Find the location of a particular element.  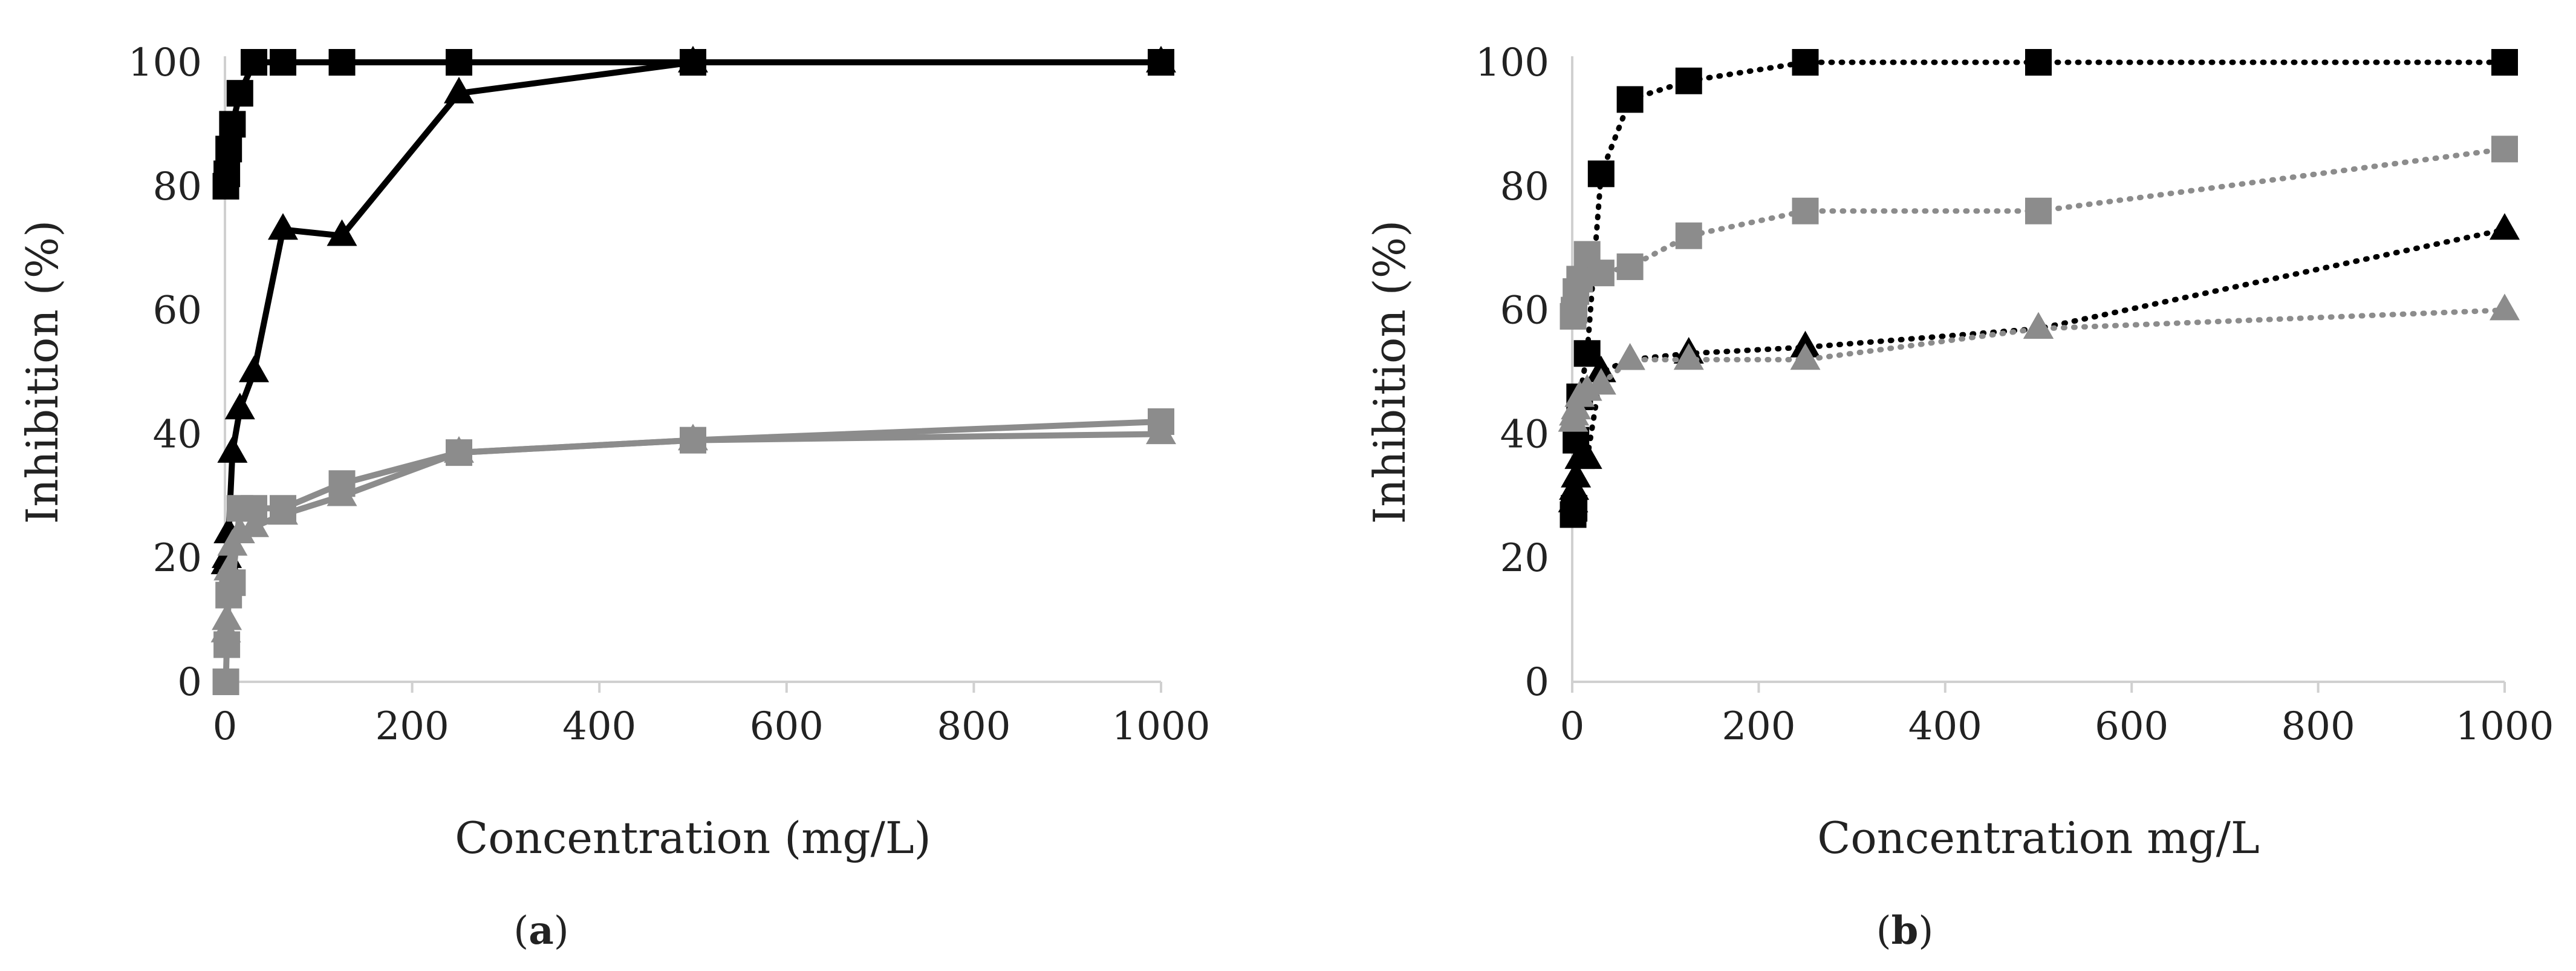

panel-label: (b) is located at coordinates (1905, 930).